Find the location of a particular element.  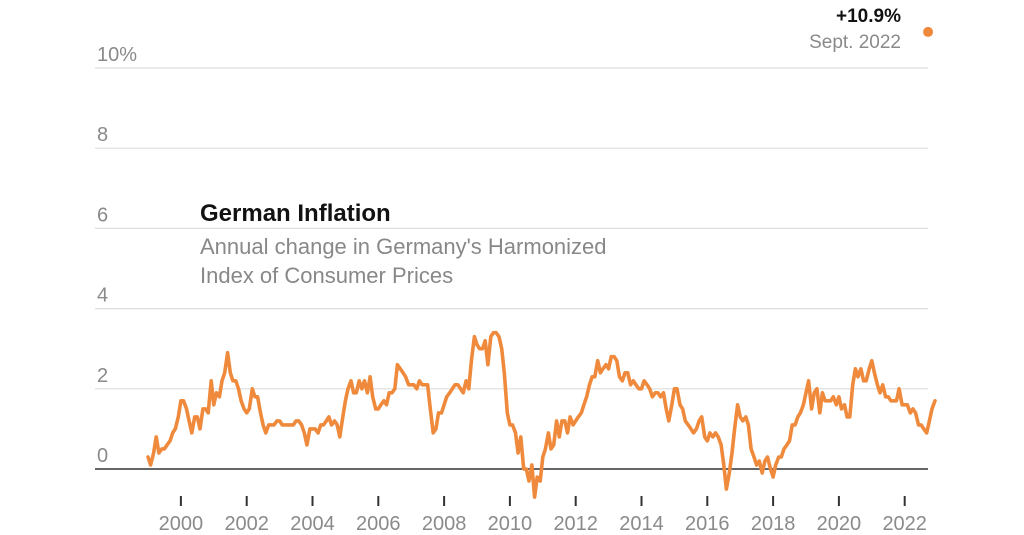

x-tick-label: 2008 is located at coordinates (444, 524).